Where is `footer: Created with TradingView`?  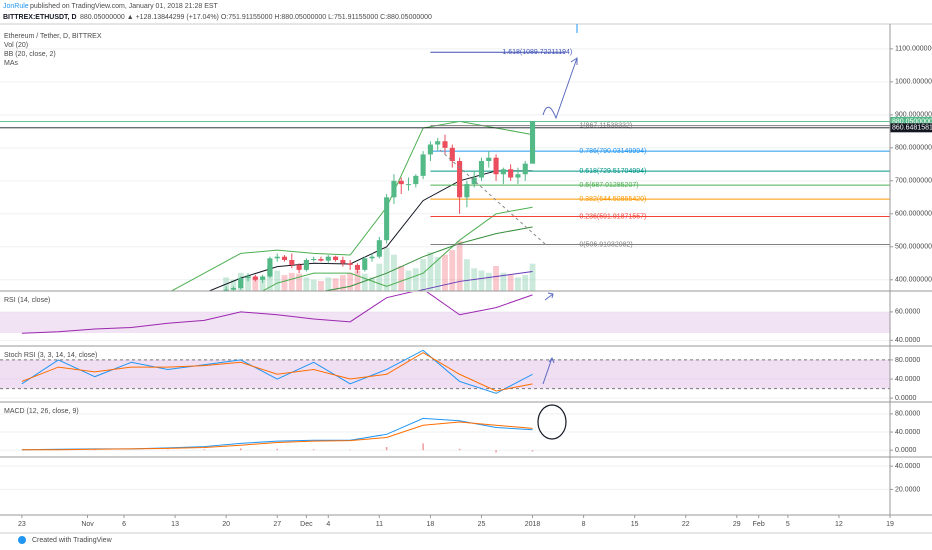
footer: Created with TradingView is located at coordinates (72, 540).